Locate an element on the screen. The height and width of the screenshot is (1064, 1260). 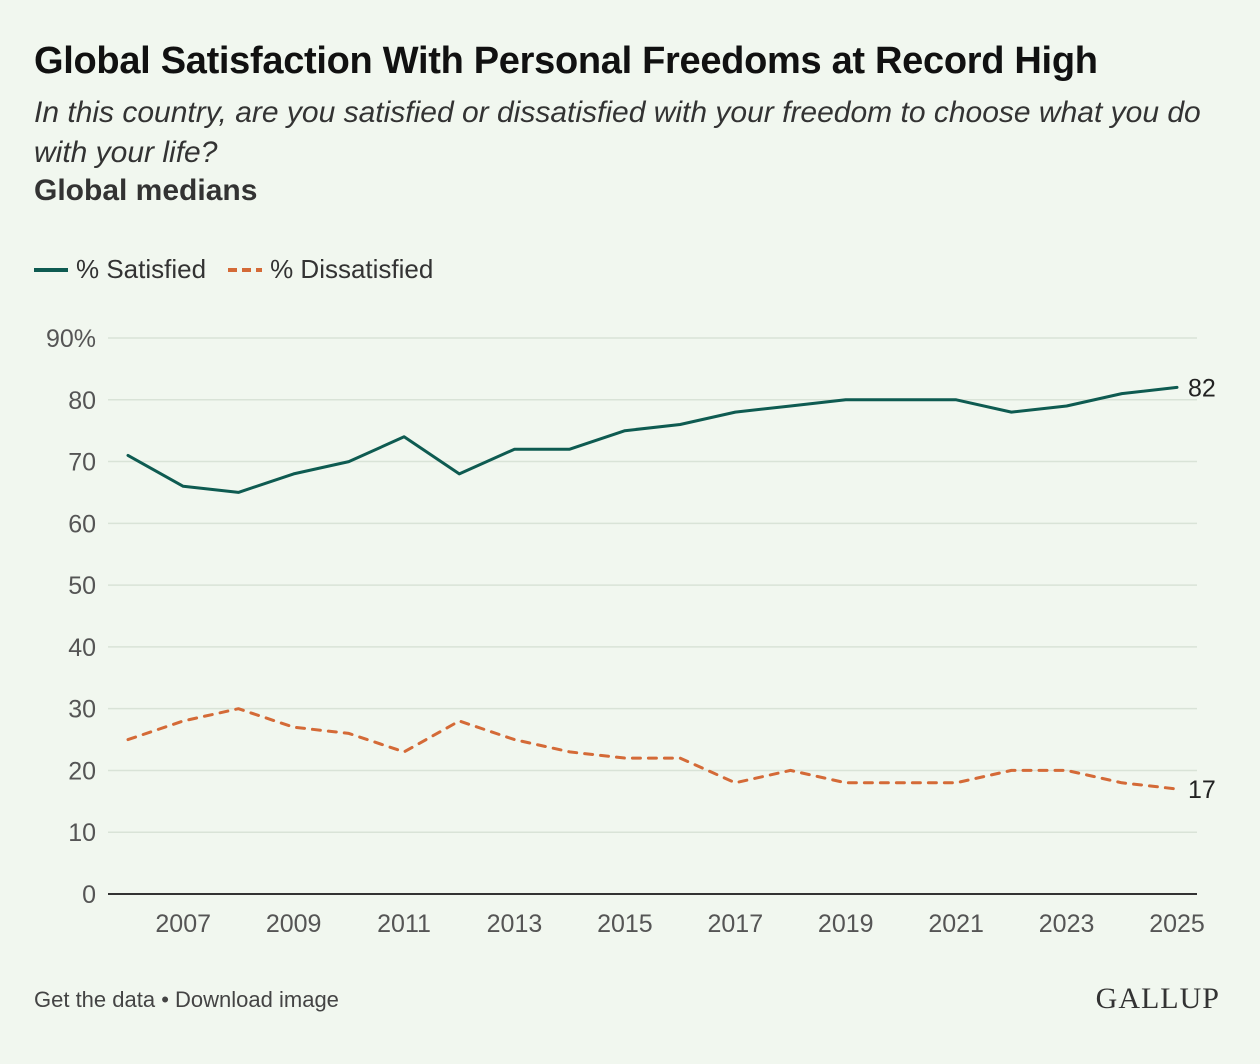
y-tick-label: 90% is located at coordinates (71, 339).